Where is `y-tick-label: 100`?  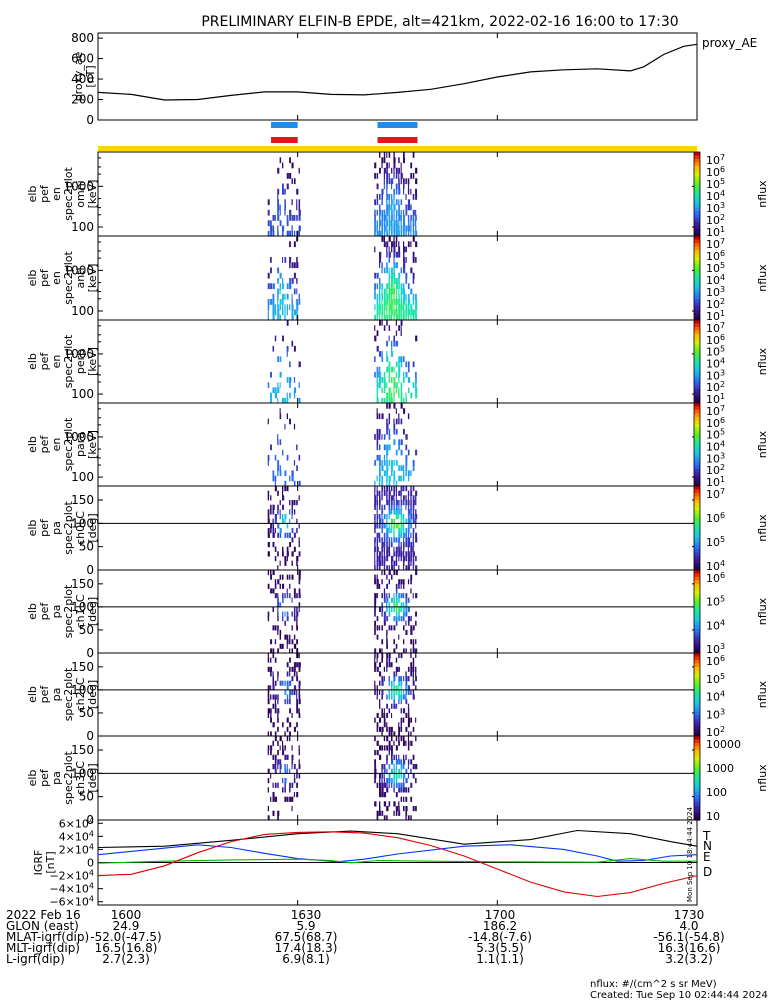 y-tick-label: 100 is located at coordinates (82, 477).